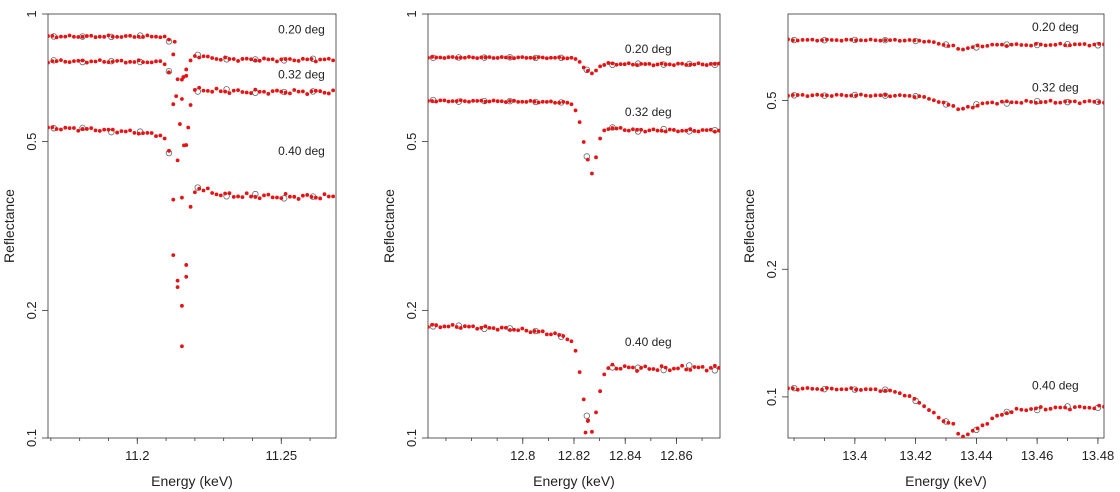  I want to click on series-0-32-deg, so click(946, 101).